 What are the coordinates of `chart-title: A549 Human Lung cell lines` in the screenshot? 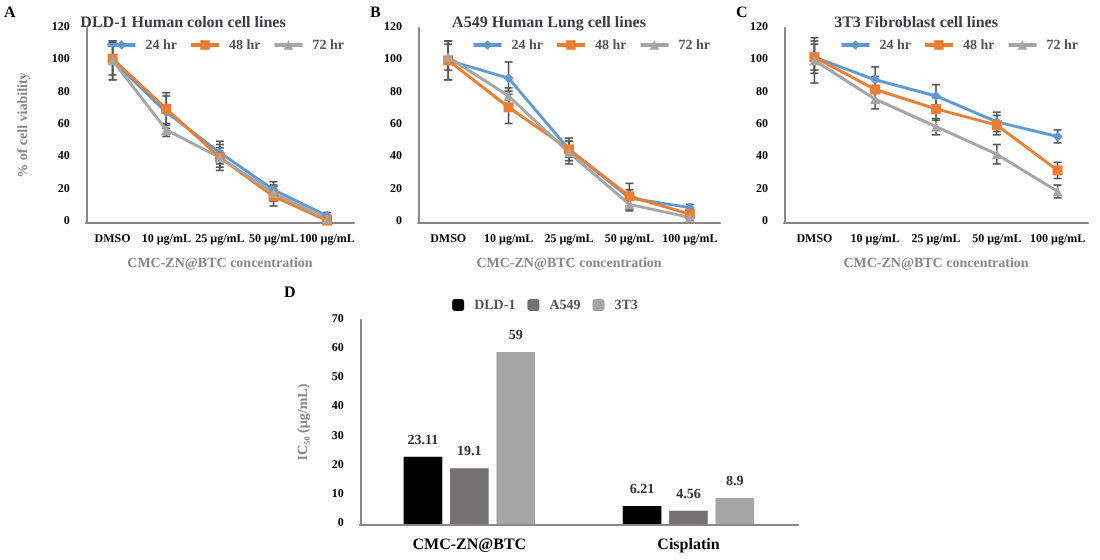 It's located at (549, 22).